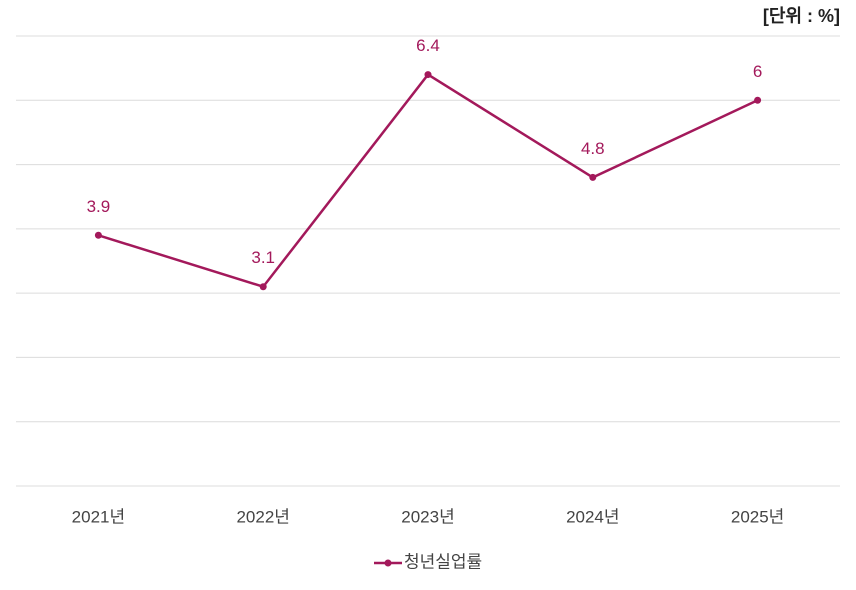 This screenshot has width=856, height=590. I want to click on x-tick-label: 2025년, so click(757, 516).